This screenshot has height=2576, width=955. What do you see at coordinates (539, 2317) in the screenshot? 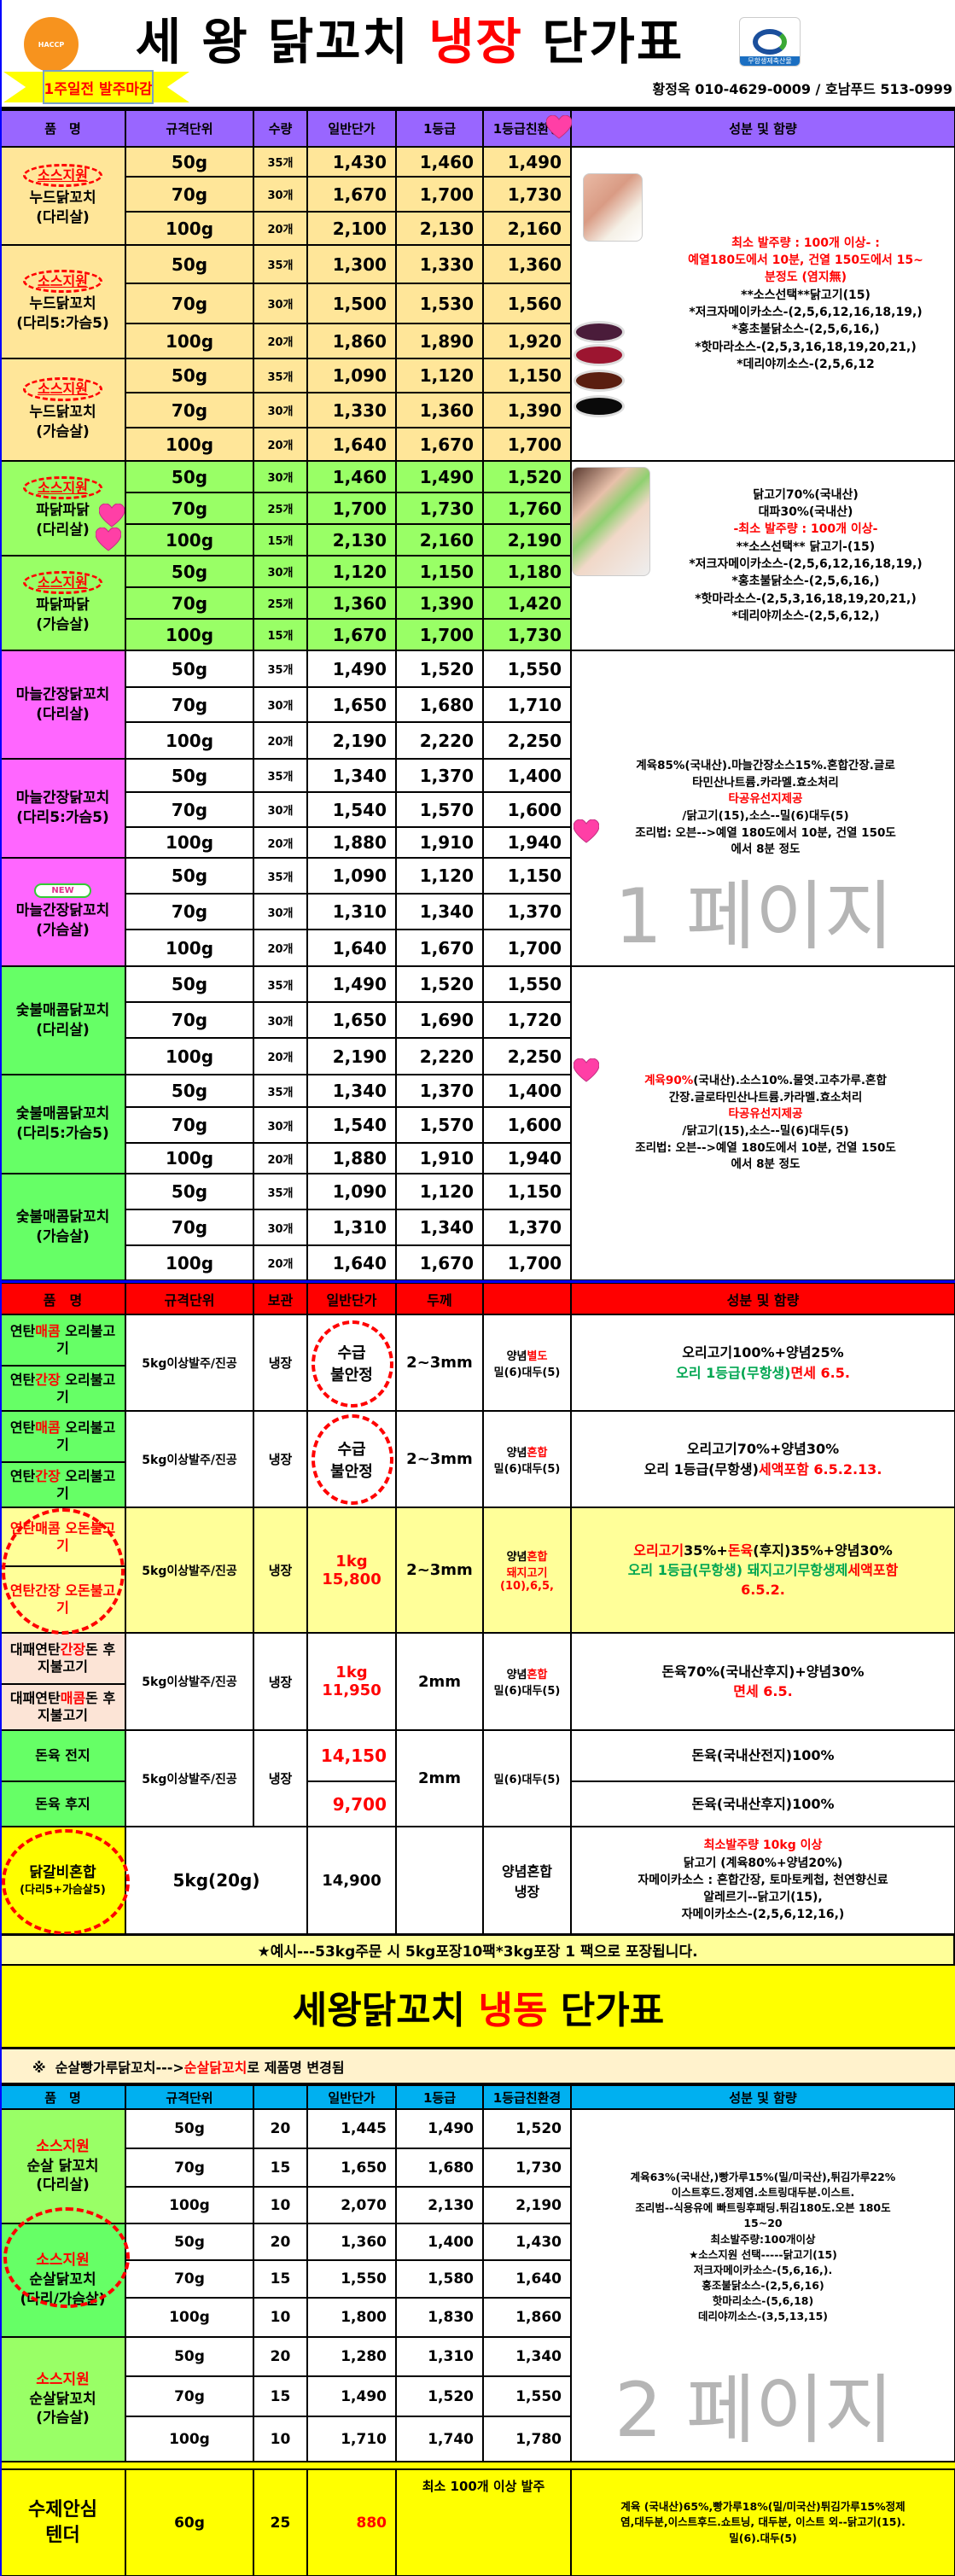
I see `eco-grade1-price-value: 1,860` at bounding box center [539, 2317].